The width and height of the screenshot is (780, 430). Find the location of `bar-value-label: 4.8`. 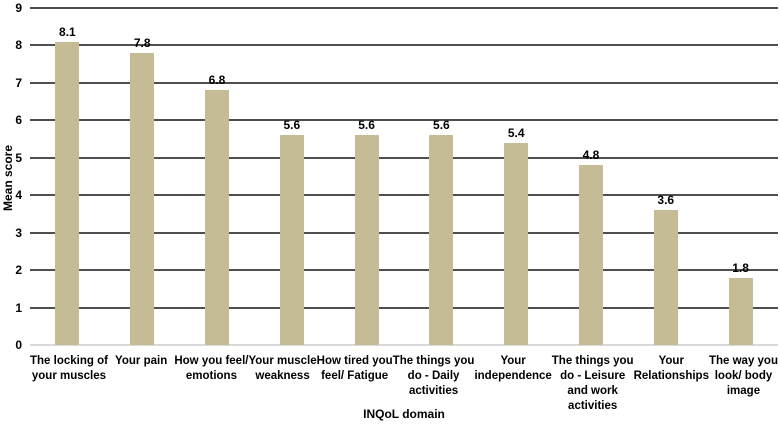

bar-value-label: 4.8 is located at coordinates (591, 155).